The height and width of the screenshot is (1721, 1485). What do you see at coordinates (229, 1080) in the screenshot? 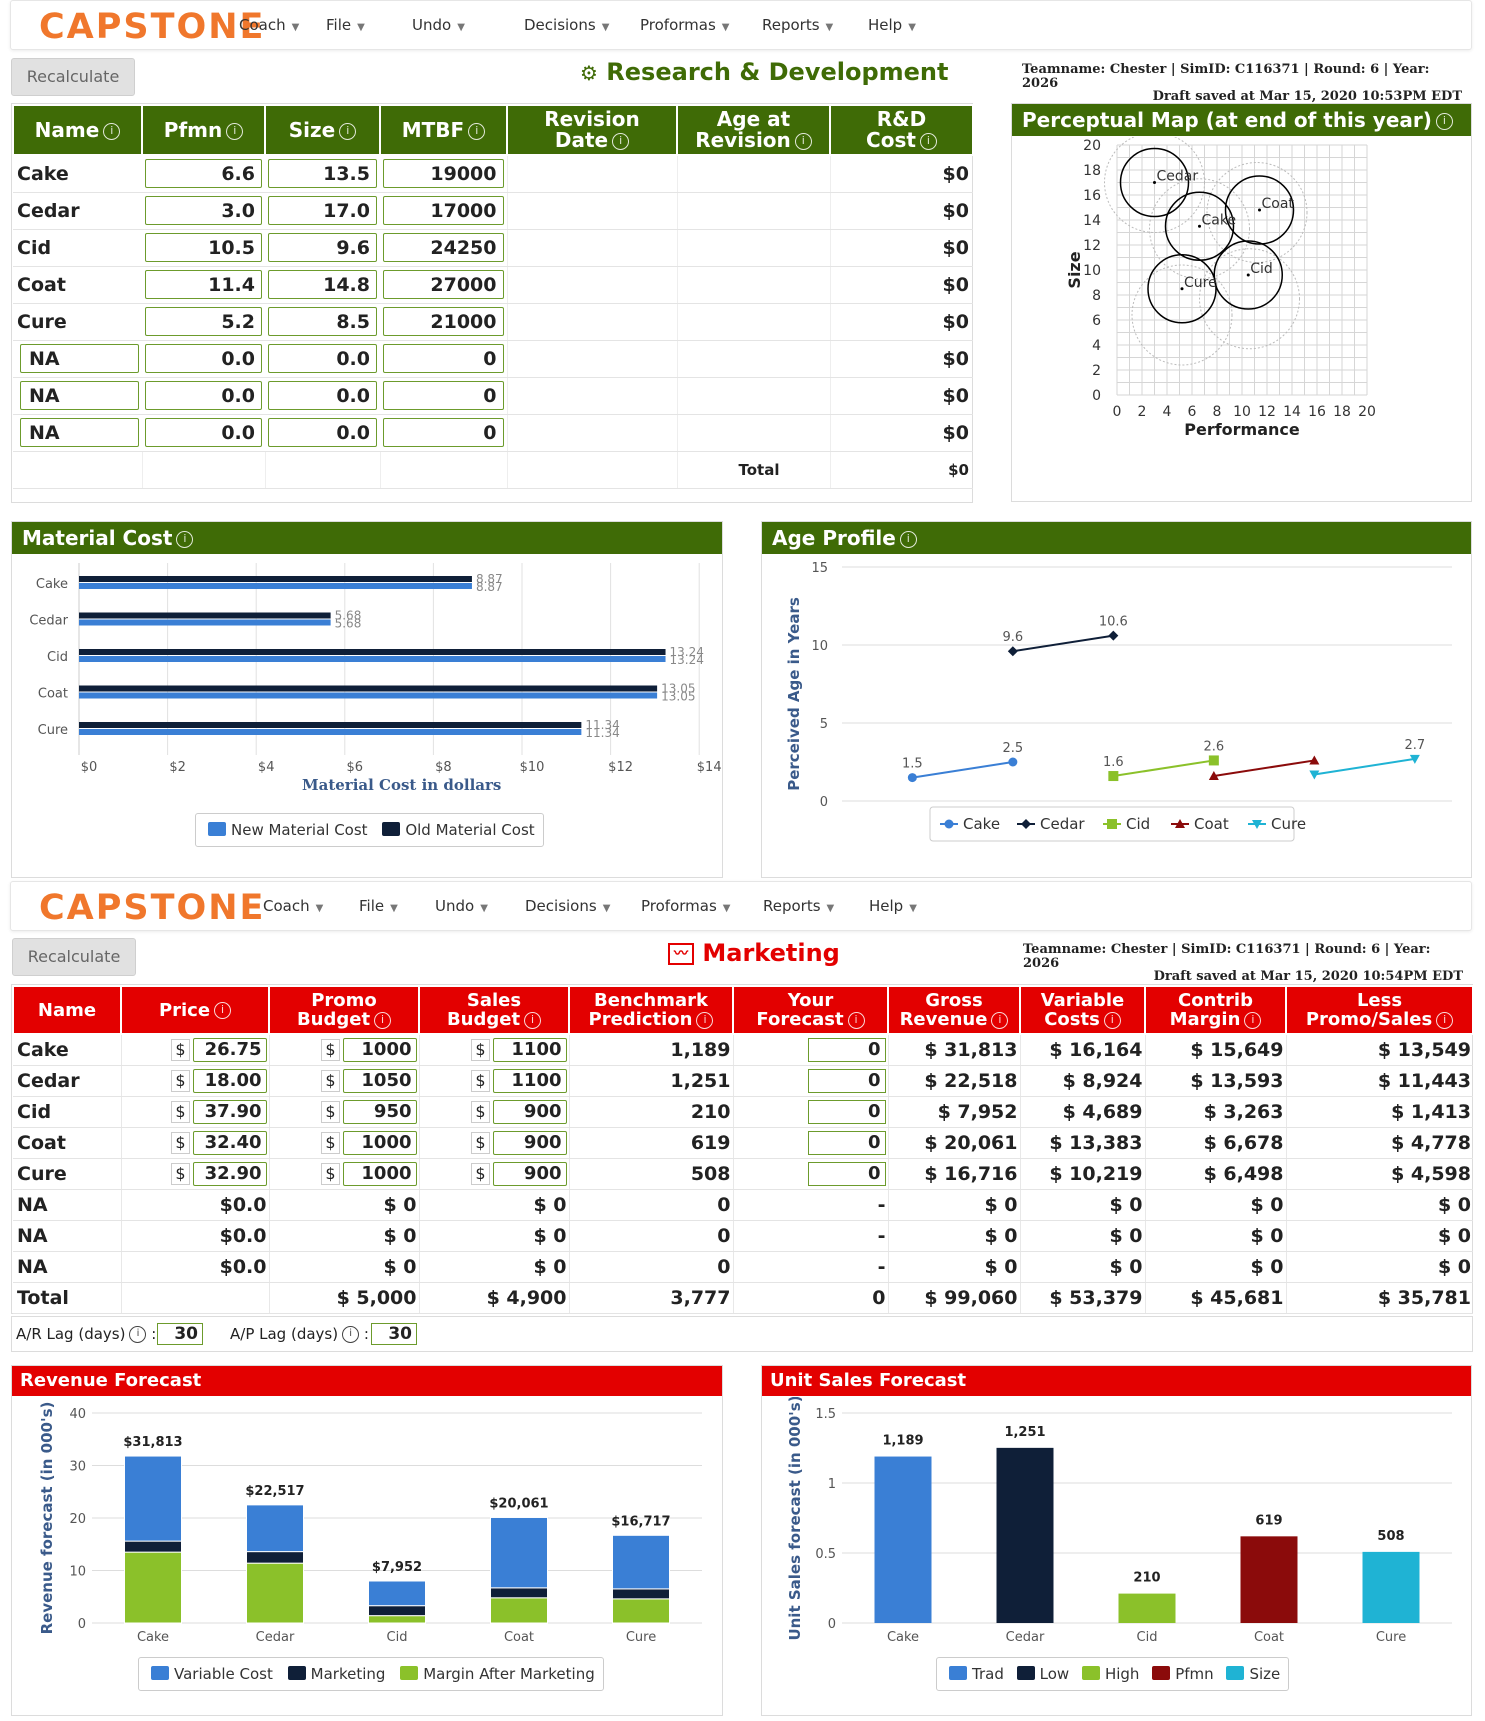
I see `price-input: 18.00` at bounding box center [229, 1080].